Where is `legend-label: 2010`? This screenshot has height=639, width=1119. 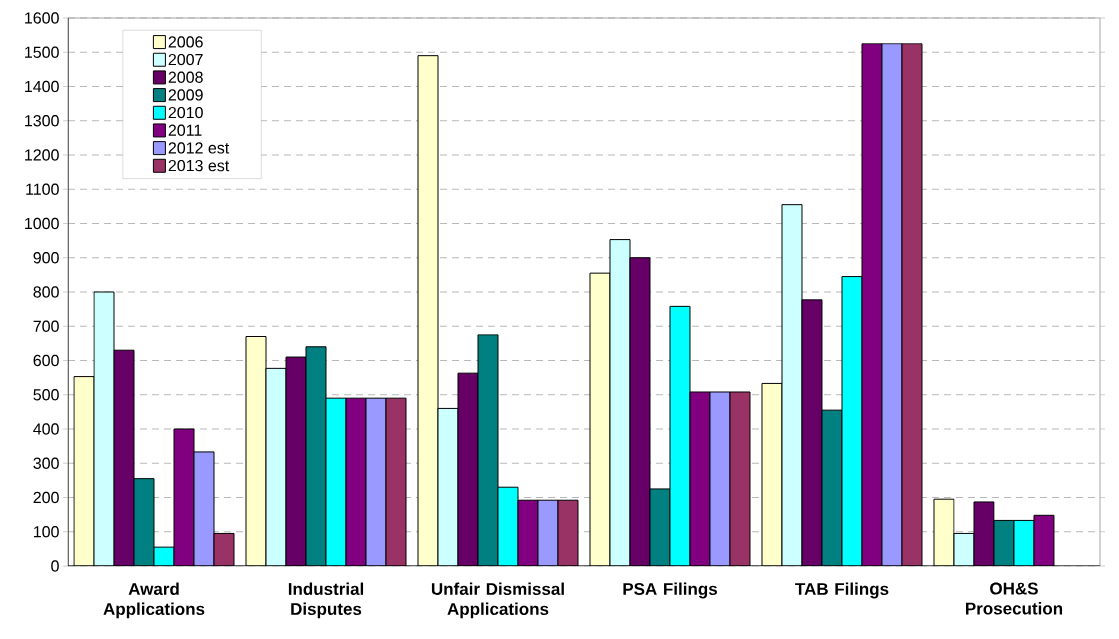 legend-label: 2010 is located at coordinates (185, 112).